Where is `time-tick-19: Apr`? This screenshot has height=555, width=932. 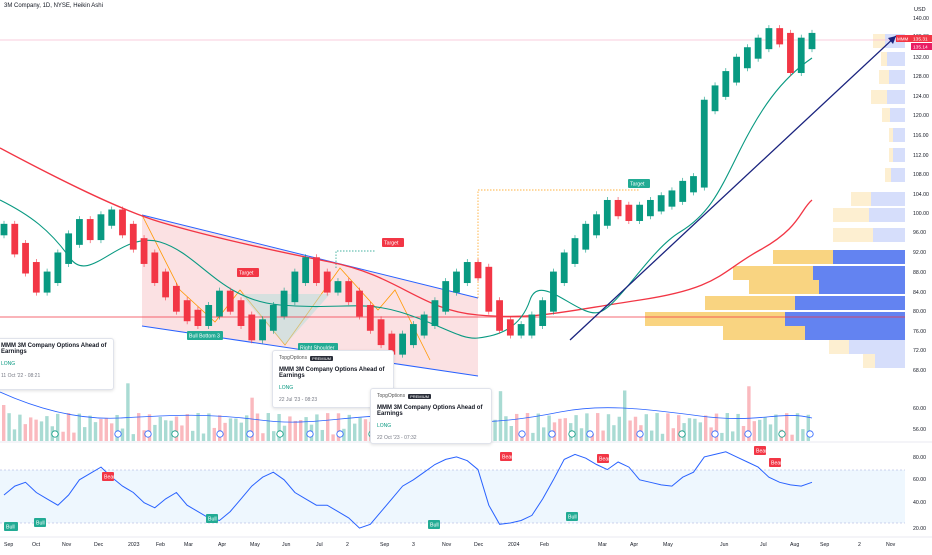 time-tick-19: Apr is located at coordinates (634, 545).